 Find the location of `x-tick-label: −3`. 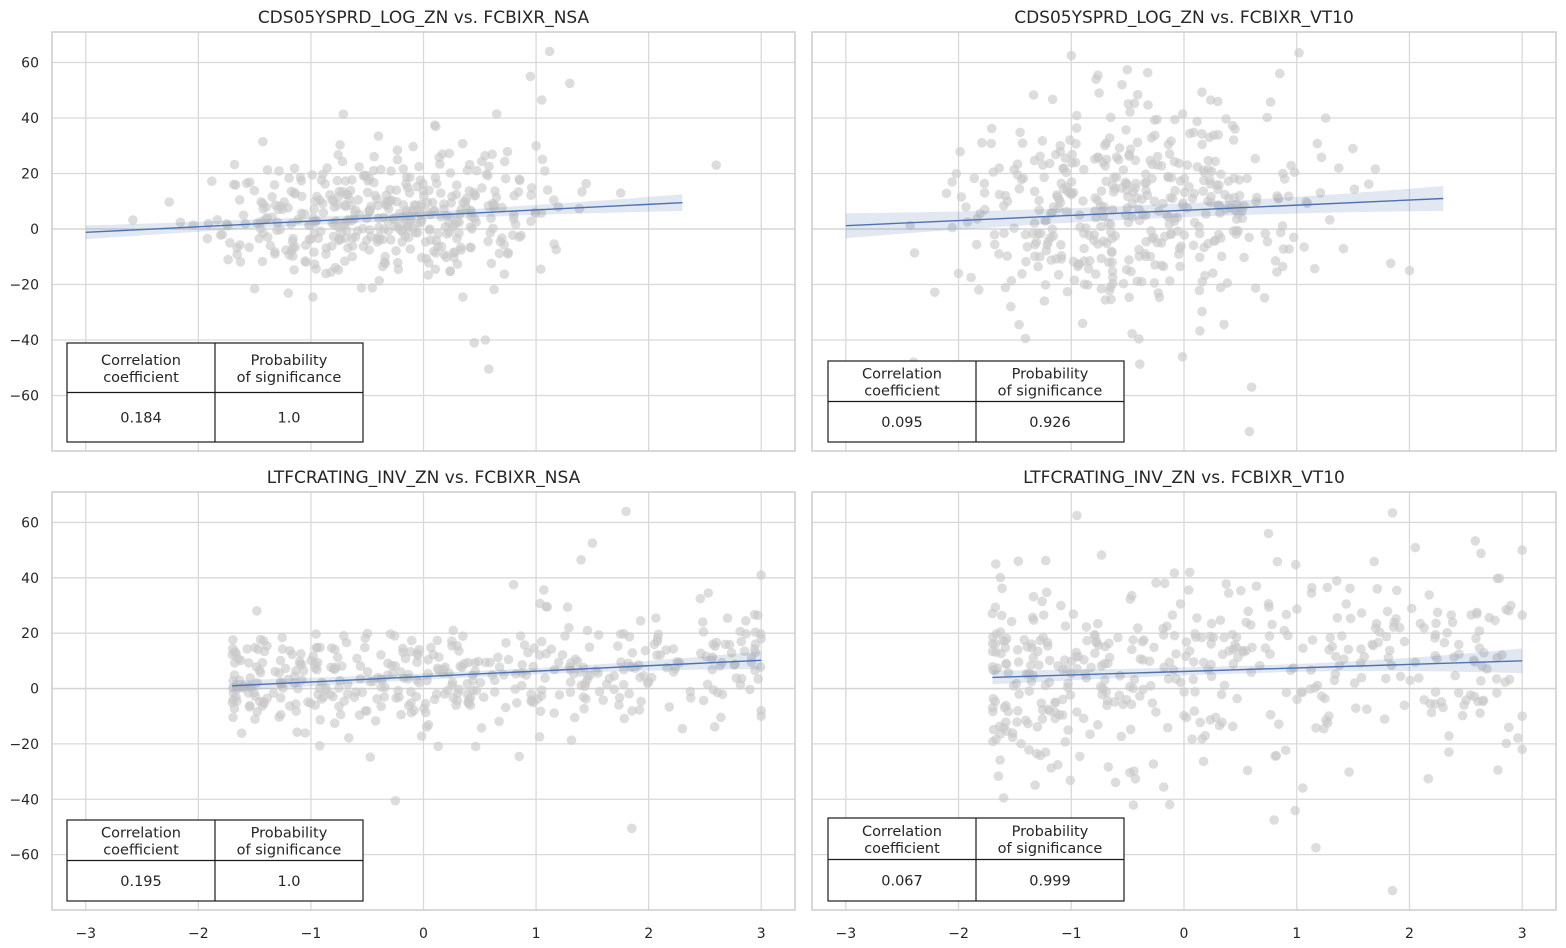

x-tick-label: −3 is located at coordinates (85, 934).